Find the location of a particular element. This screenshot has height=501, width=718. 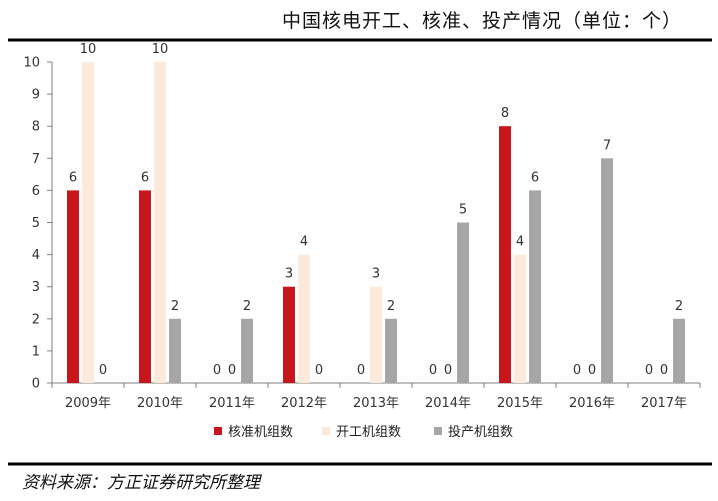

legend-label: 投产机组数 is located at coordinates (480, 432).